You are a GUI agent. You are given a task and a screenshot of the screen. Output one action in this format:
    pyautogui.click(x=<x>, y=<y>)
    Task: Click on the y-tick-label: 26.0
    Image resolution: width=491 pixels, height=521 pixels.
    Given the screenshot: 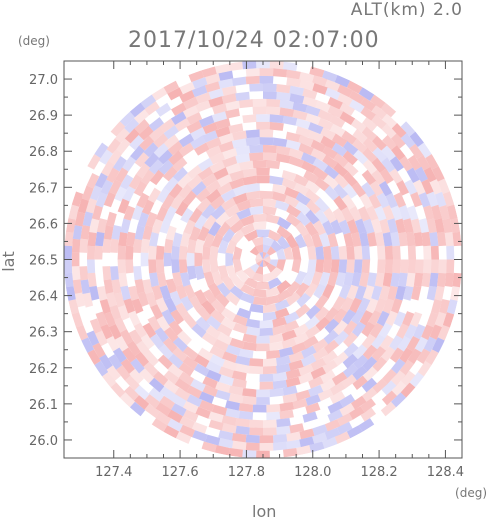 What is the action you would take?
    pyautogui.click(x=43, y=441)
    